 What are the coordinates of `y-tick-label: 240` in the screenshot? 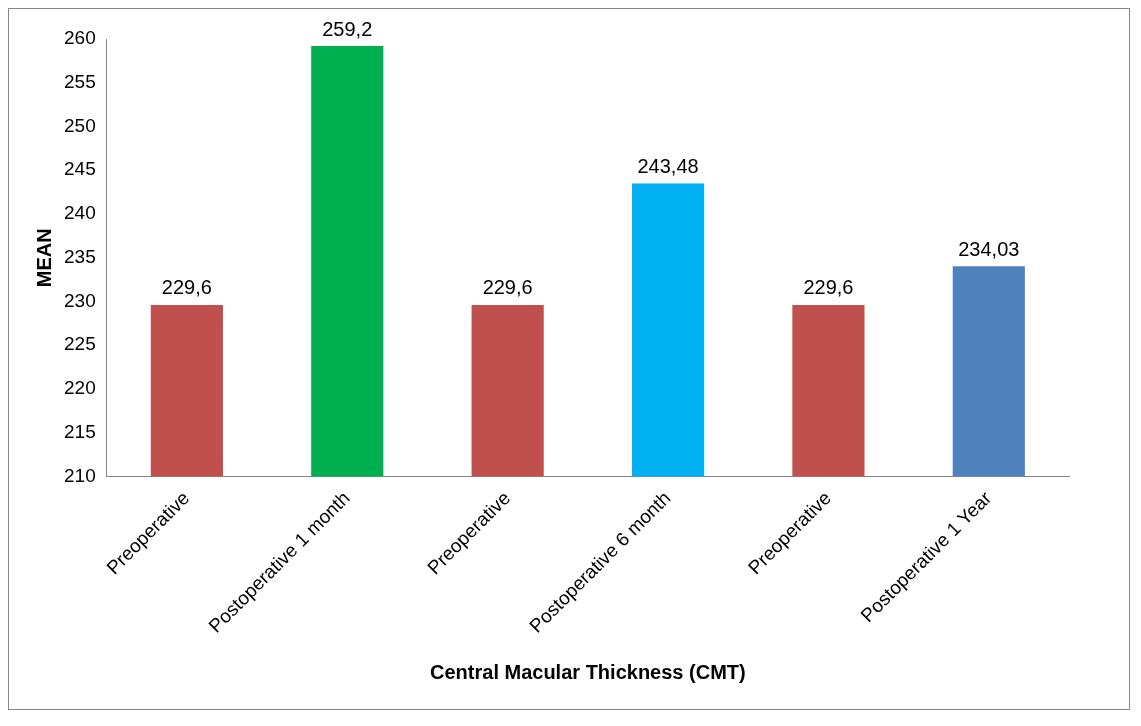 It's located at (80, 213).